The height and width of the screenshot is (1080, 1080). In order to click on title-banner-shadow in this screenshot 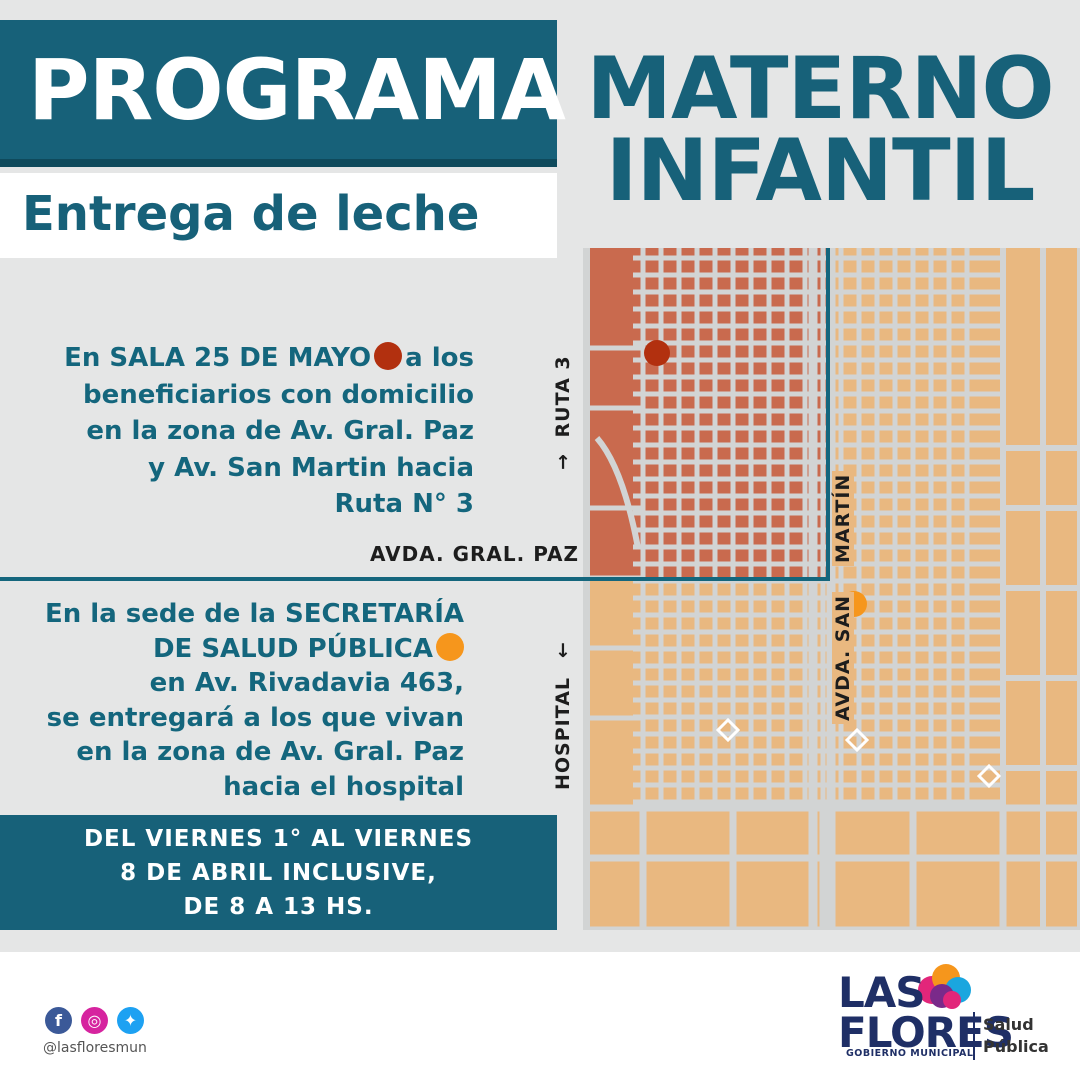, I will do `click(278, 163)`.